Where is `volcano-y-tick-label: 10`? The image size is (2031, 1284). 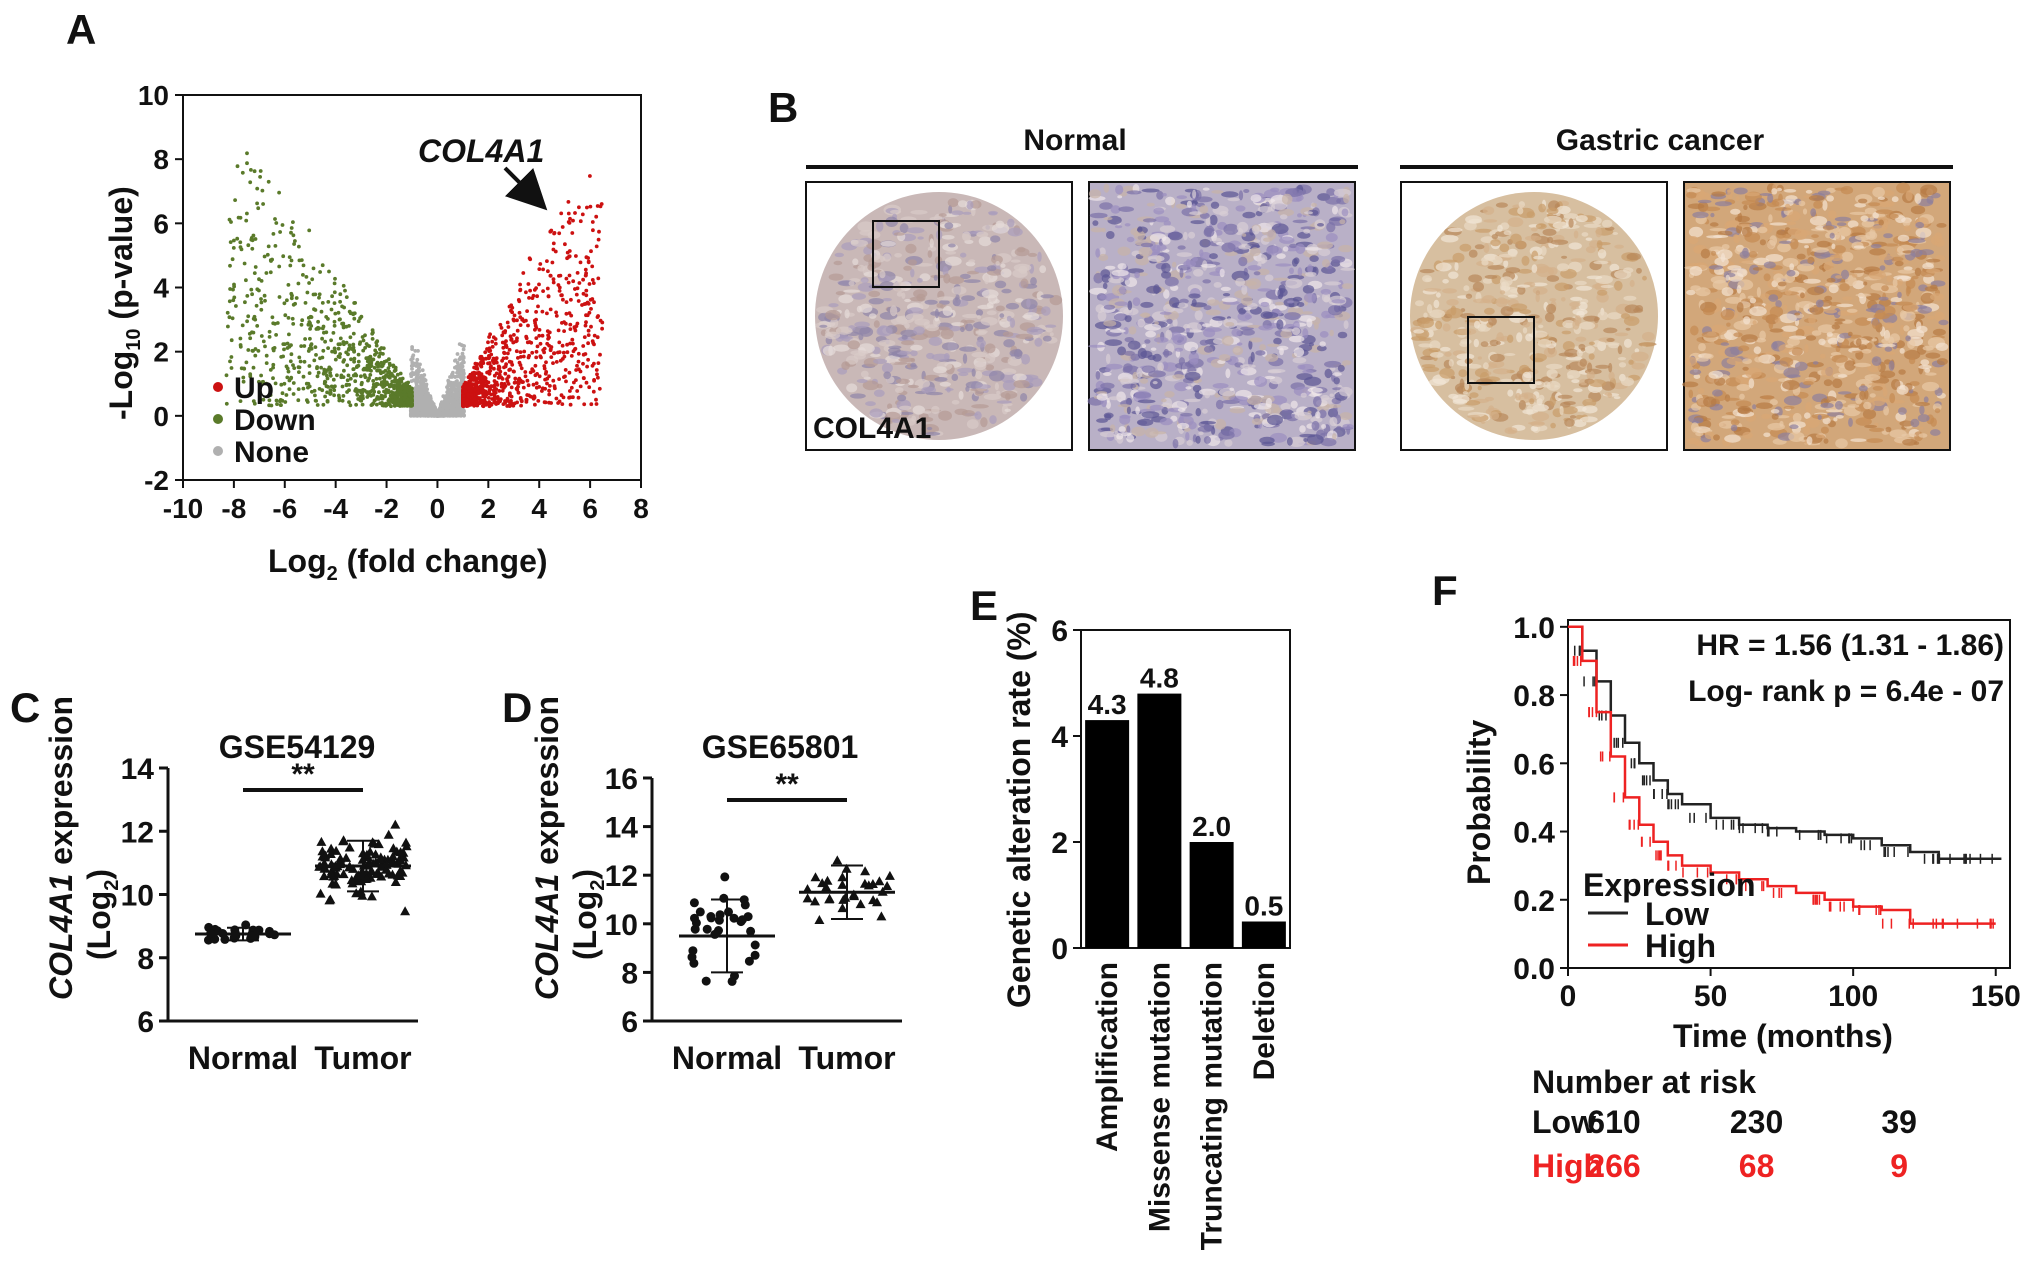 volcano-y-tick-label: 10 is located at coordinates (153, 95).